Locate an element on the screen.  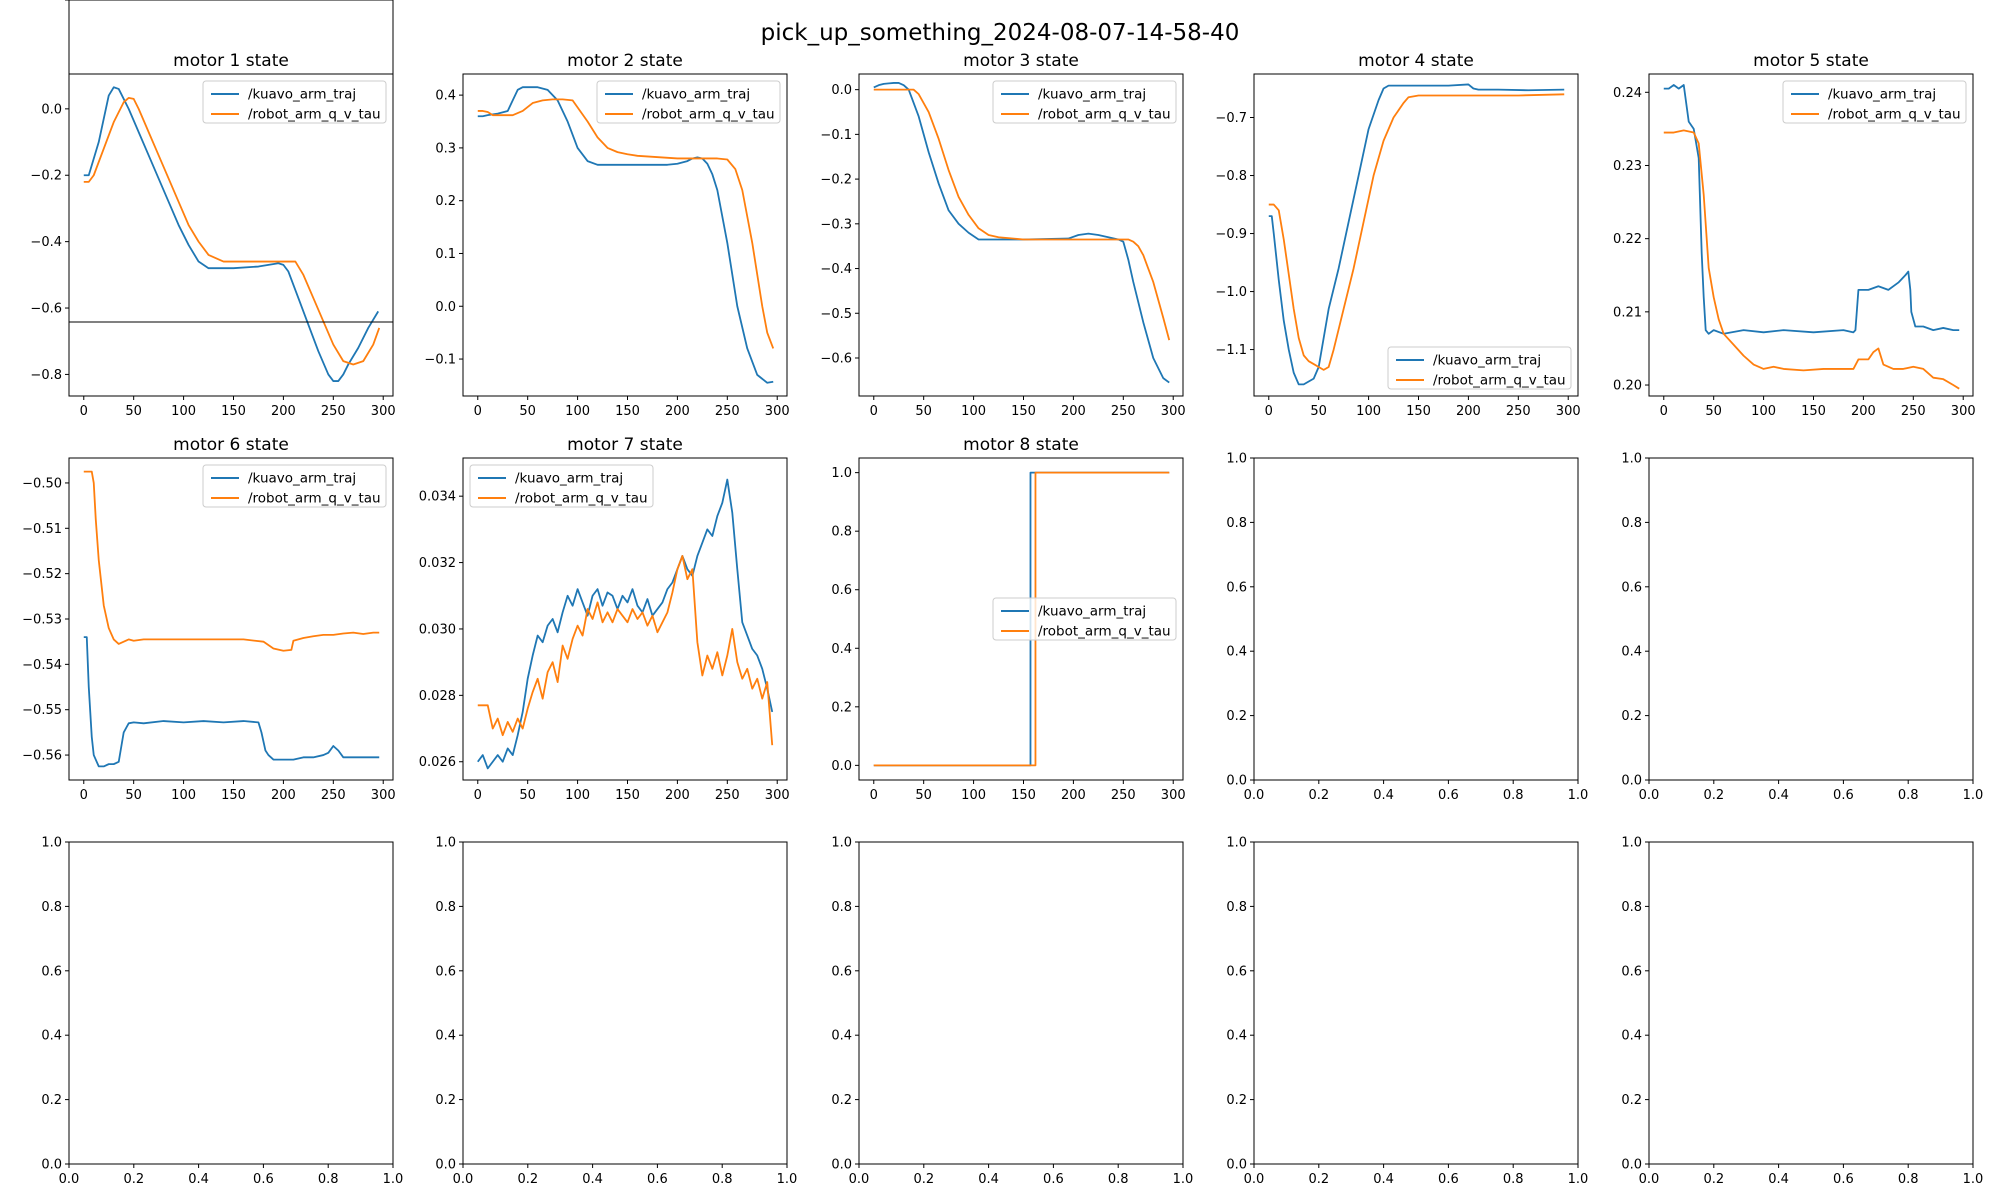
y-tick-label: 0.24 is located at coordinates (1627, 93).